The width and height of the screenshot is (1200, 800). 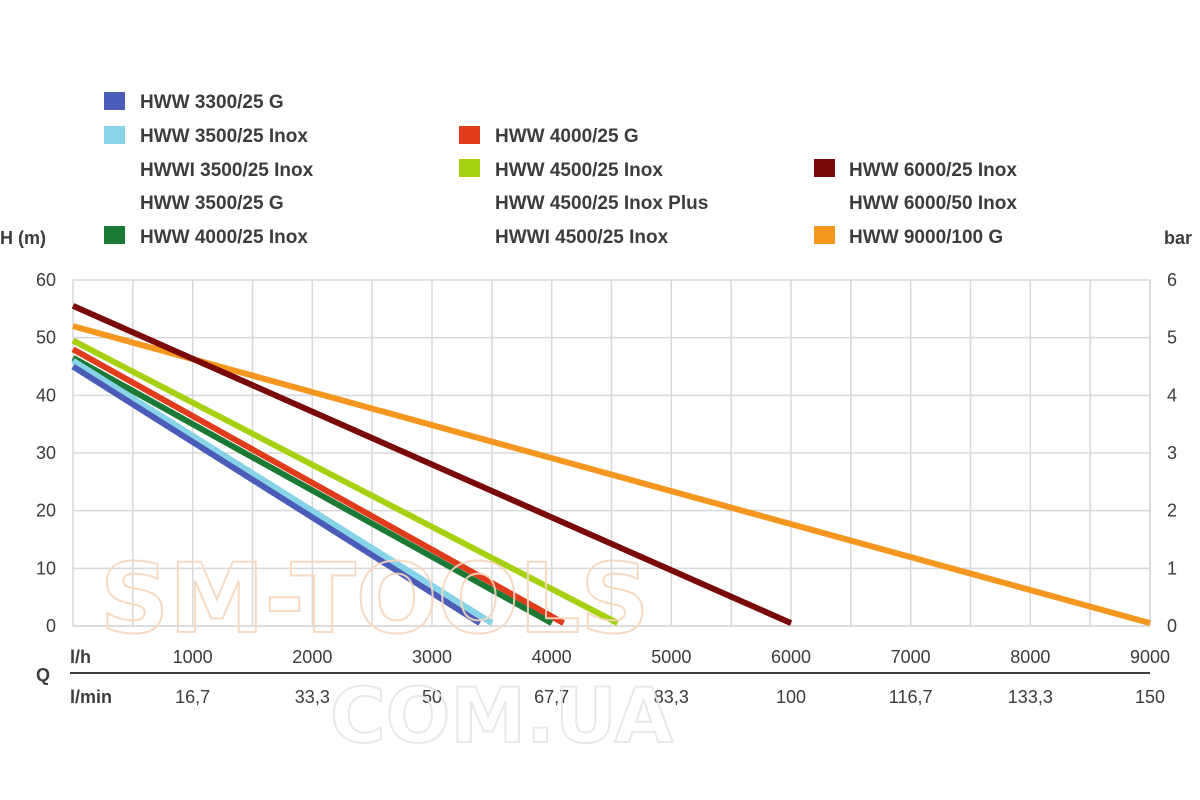 I want to click on watermark: SM-TOOLS COM.UA, so click(x=386, y=651).